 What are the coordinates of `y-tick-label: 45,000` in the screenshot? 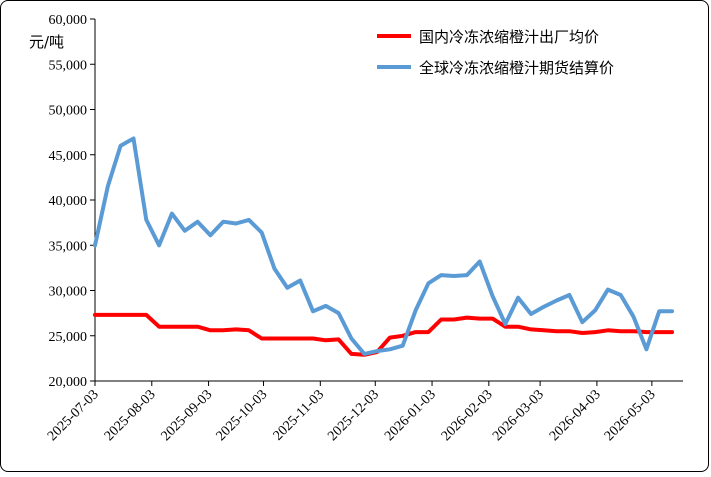 It's located at (68, 156).